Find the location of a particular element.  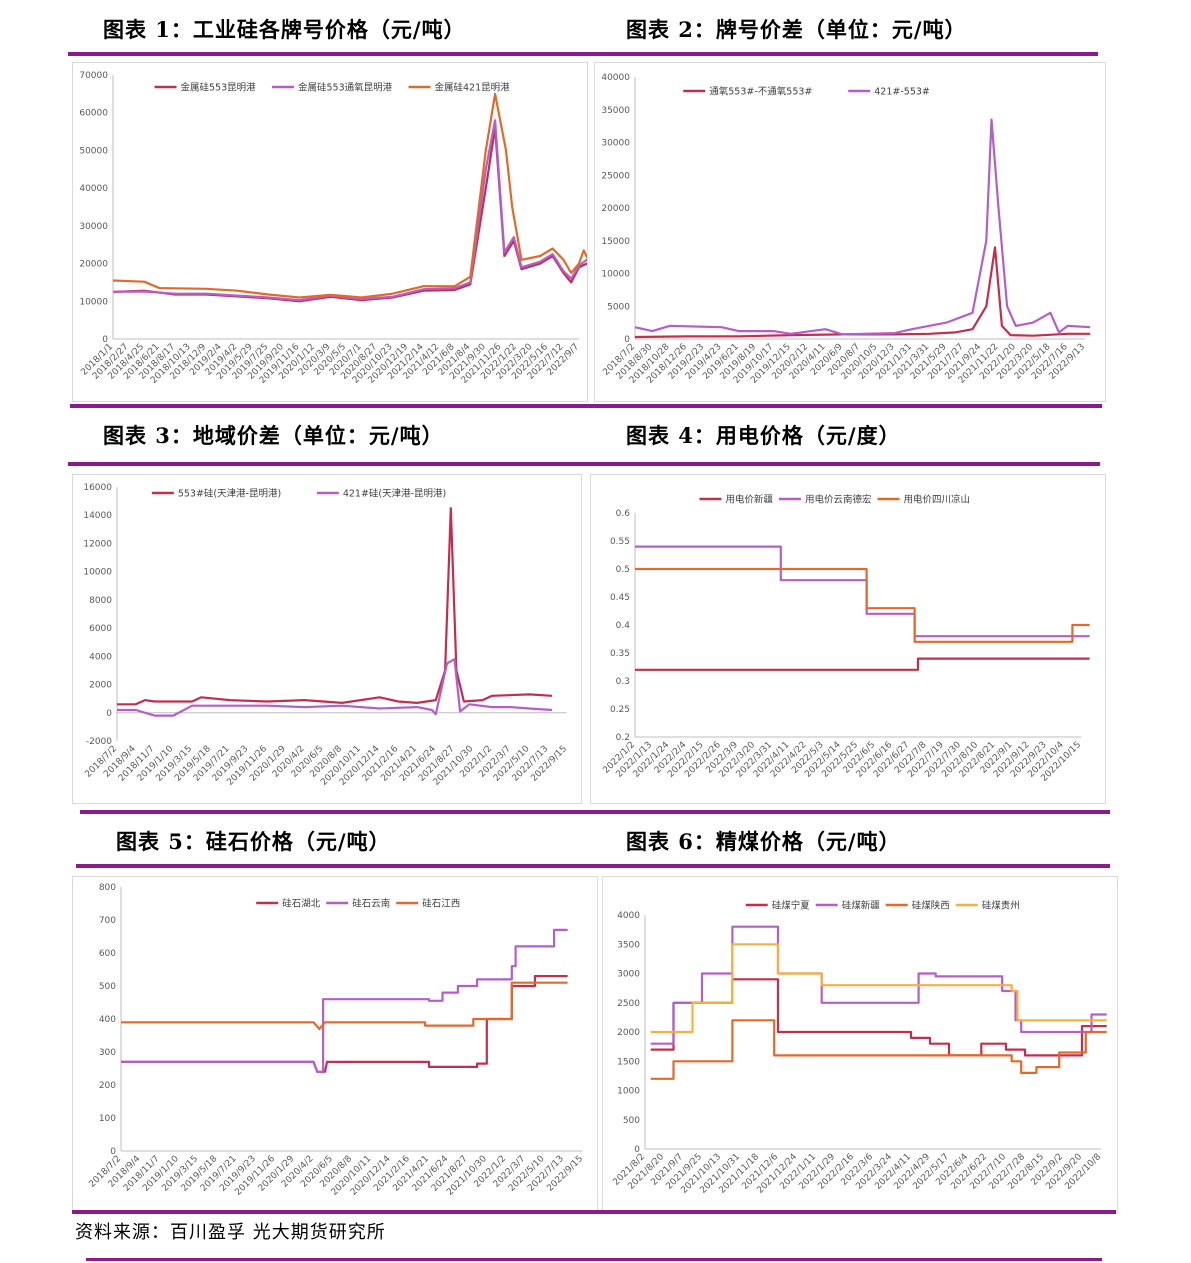

y-tick-label: 100 is located at coordinates (107, 1119).